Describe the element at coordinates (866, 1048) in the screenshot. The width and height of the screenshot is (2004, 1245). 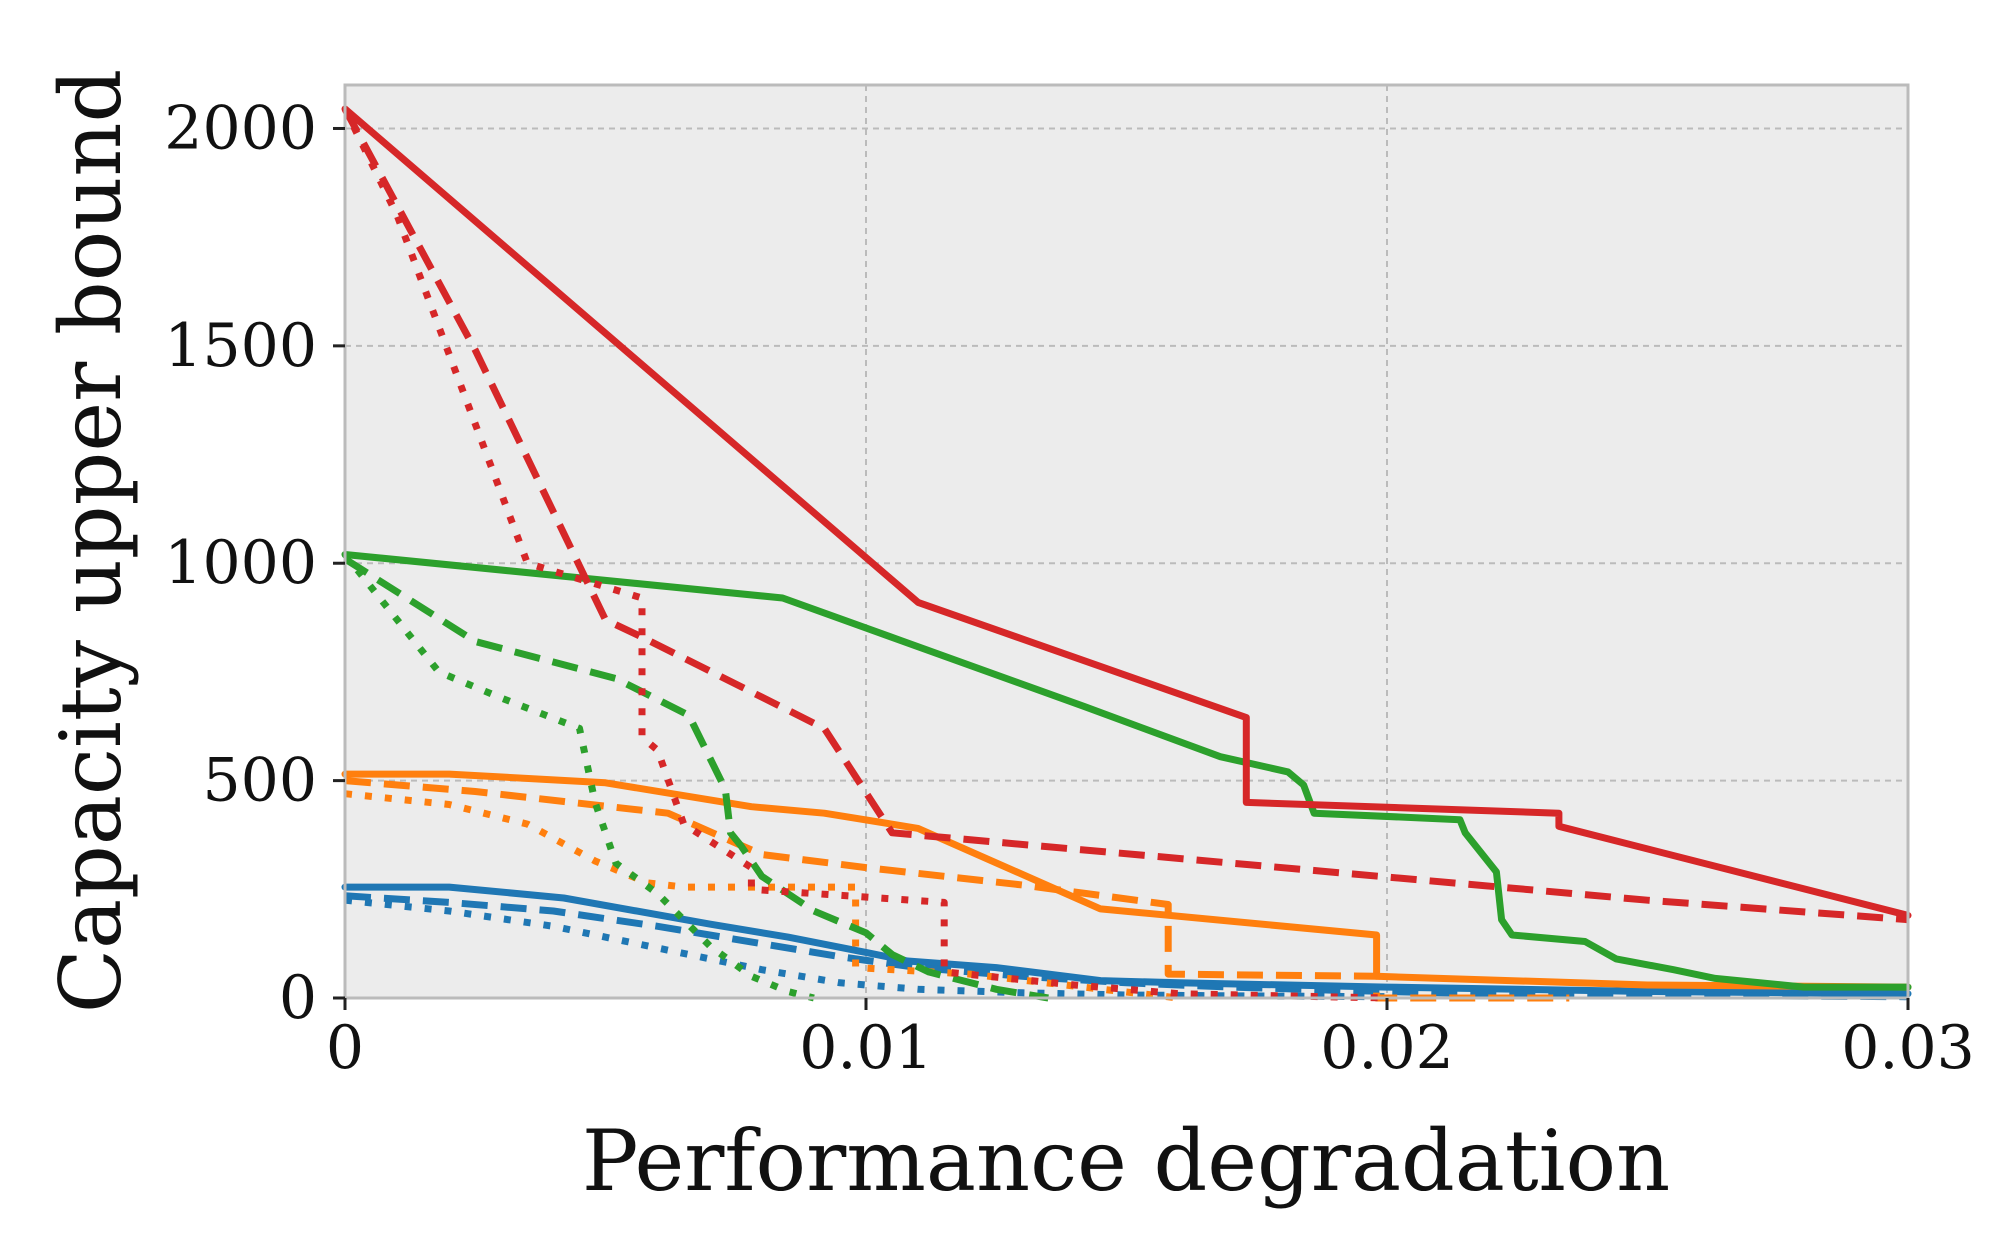
I see `x-tick-label: 0.01` at that location.